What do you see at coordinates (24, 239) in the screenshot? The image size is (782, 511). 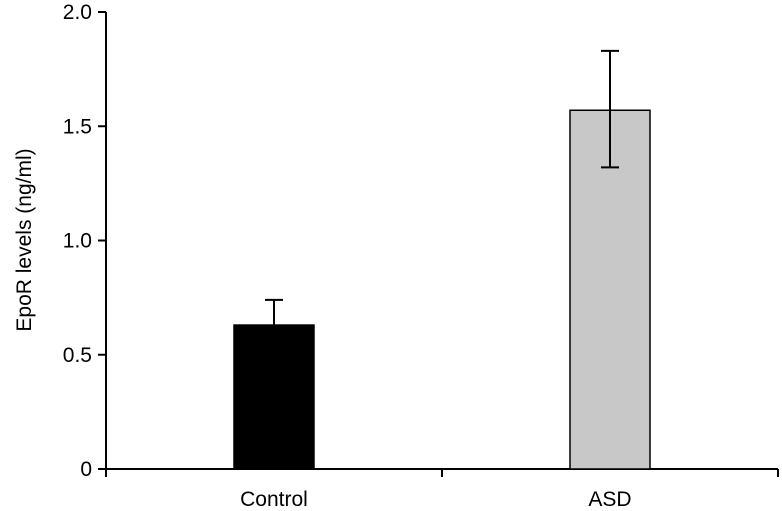 I see `y-axis-title: EpoR levels (ng/ml)` at bounding box center [24, 239].